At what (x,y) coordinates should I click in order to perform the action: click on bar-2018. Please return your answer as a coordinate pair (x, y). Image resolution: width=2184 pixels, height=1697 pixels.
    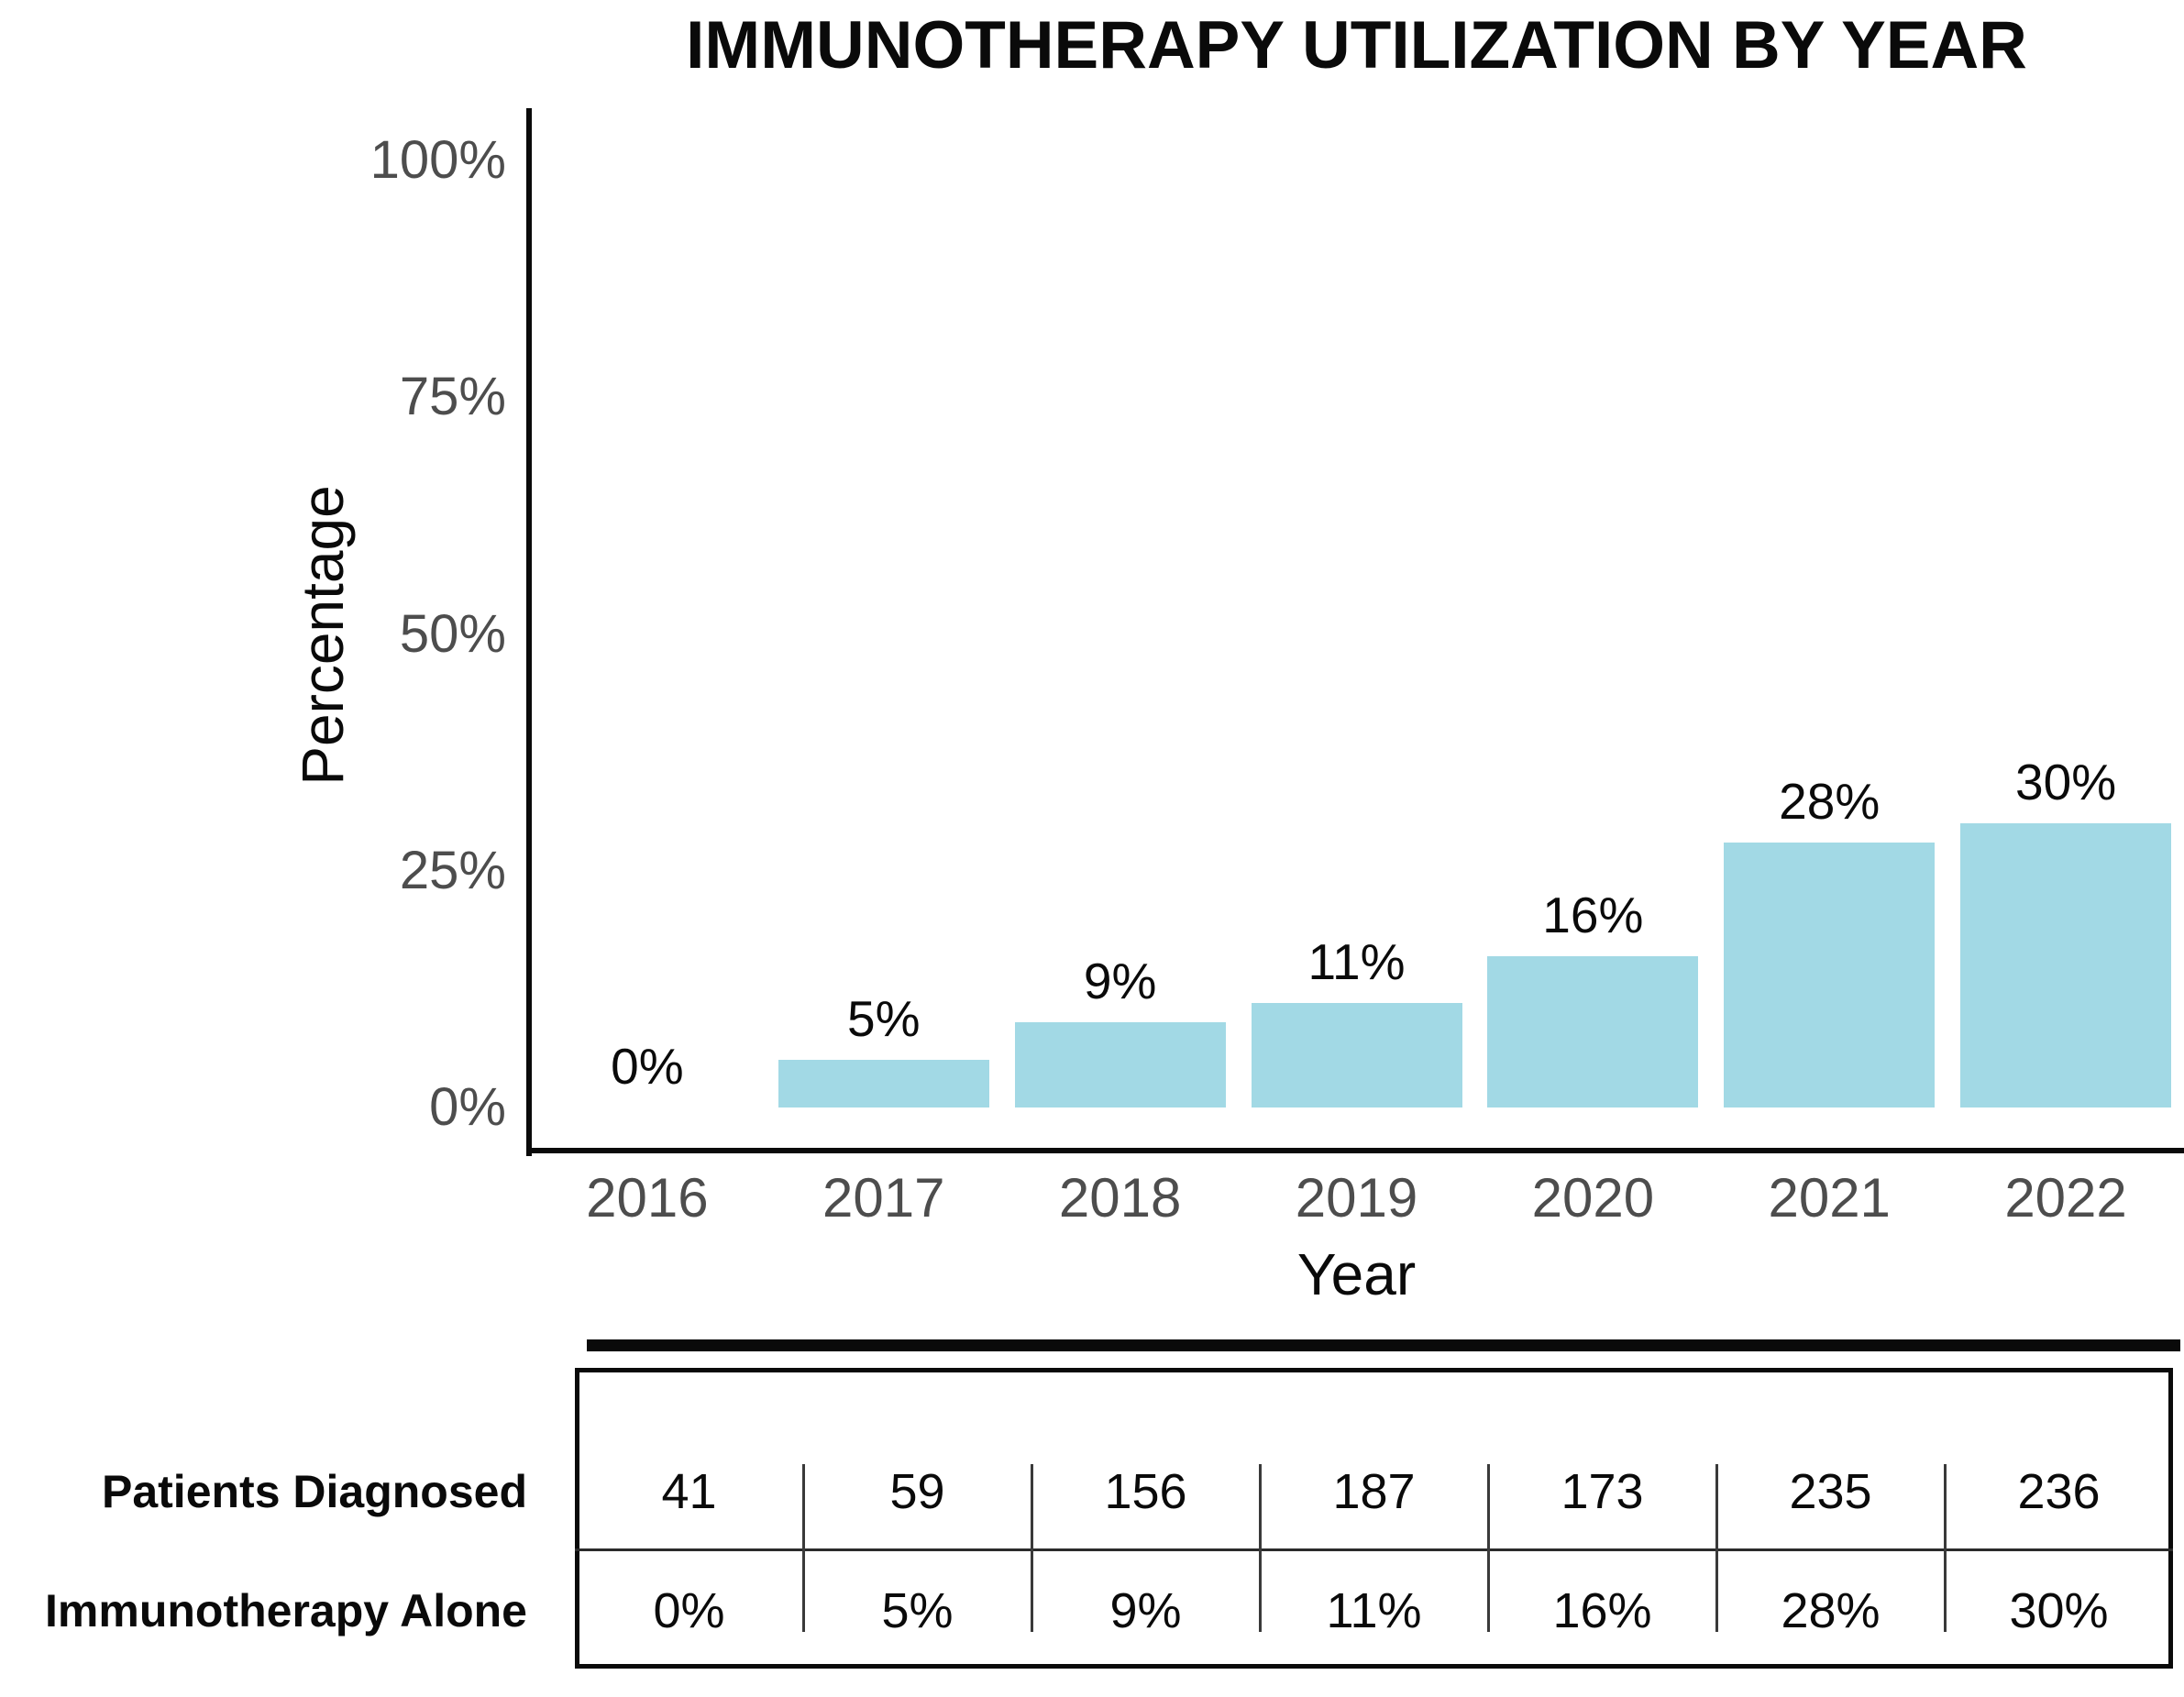
    Looking at the image, I should click on (1120, 1064).